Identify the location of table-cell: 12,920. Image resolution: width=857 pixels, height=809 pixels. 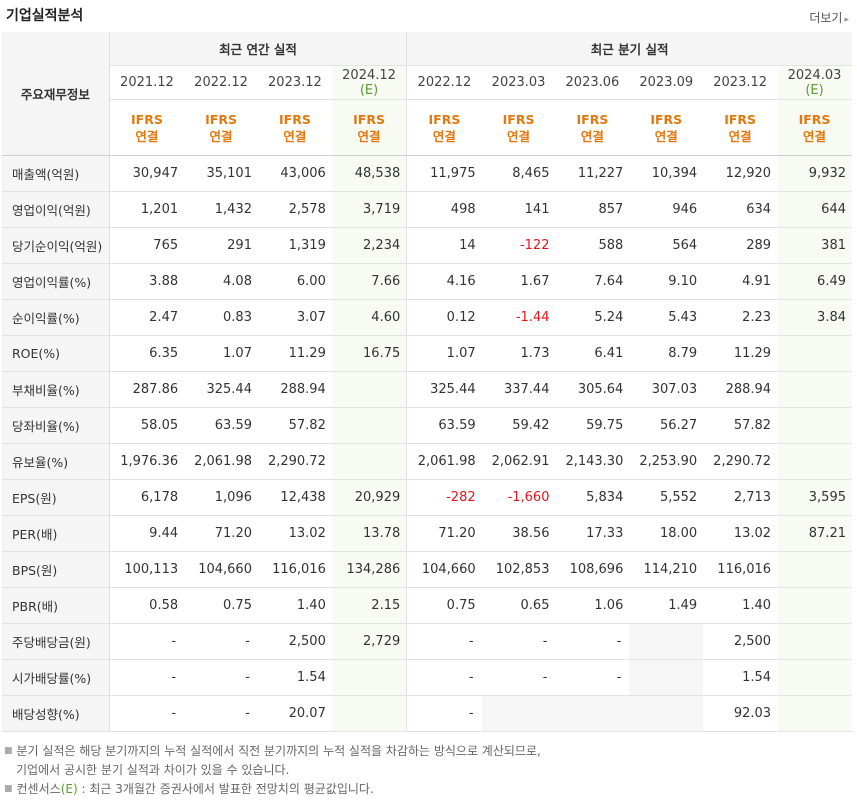
(740, 173).